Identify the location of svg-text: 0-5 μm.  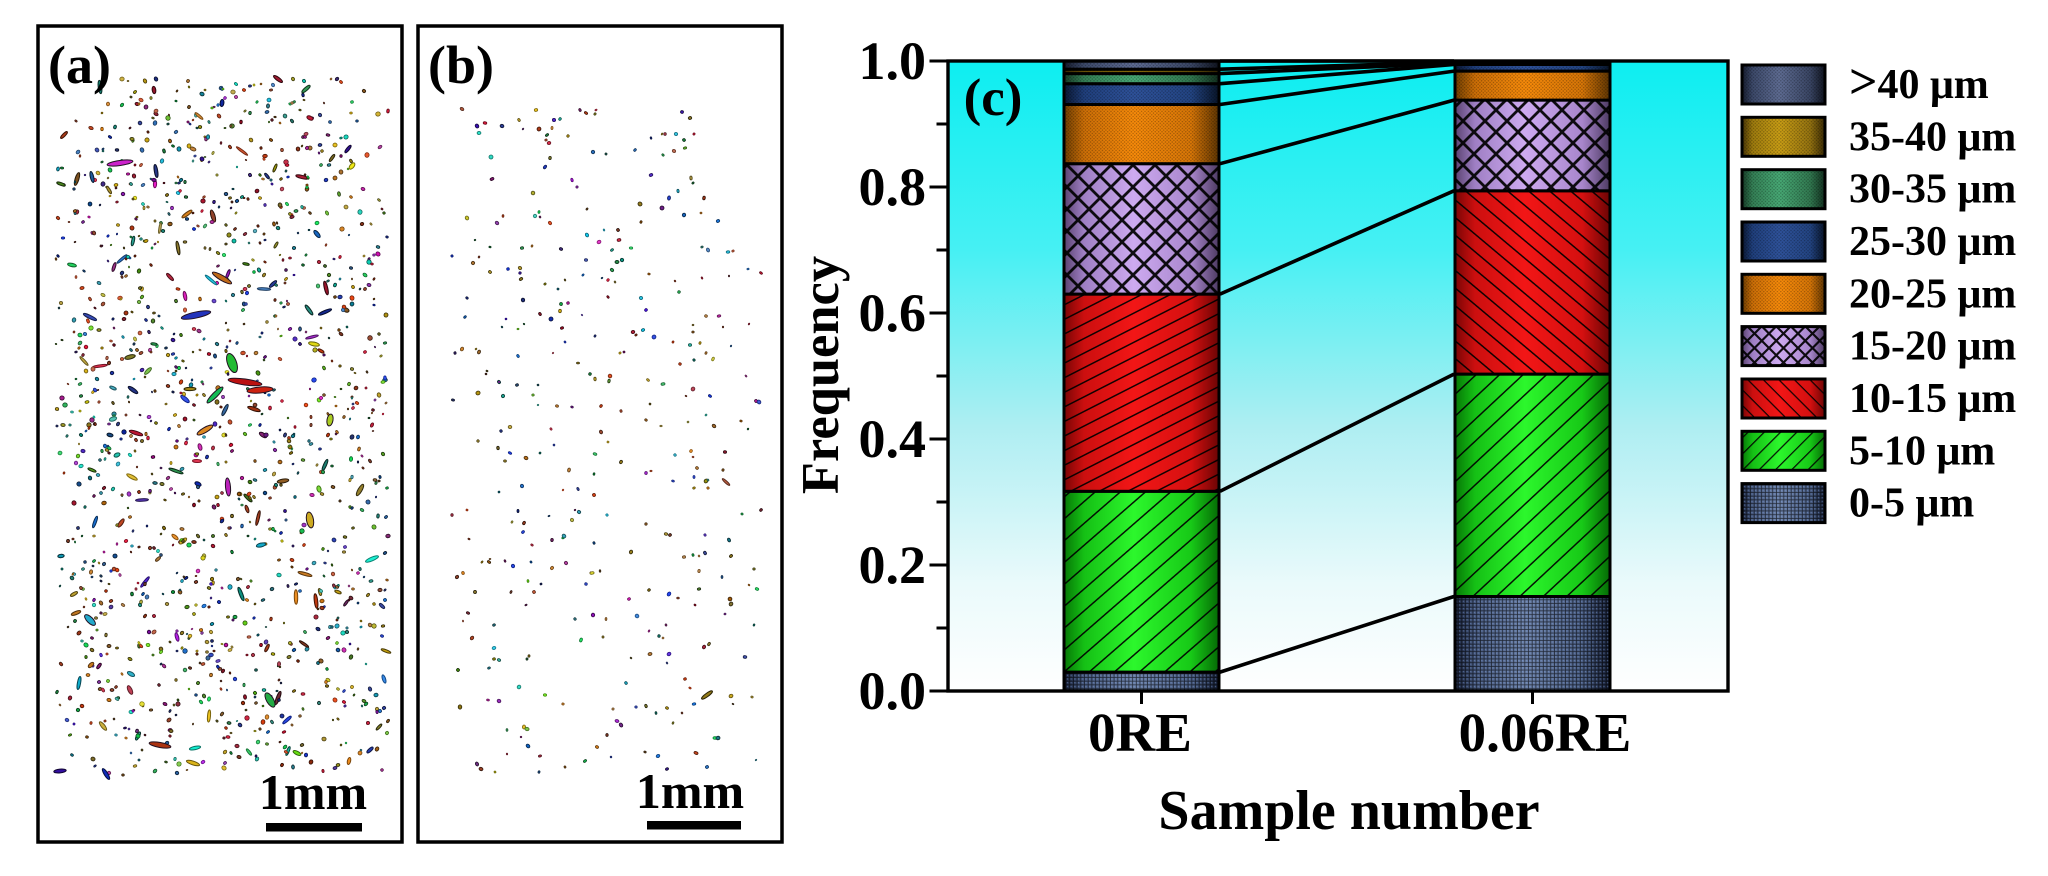
(1911, 504).